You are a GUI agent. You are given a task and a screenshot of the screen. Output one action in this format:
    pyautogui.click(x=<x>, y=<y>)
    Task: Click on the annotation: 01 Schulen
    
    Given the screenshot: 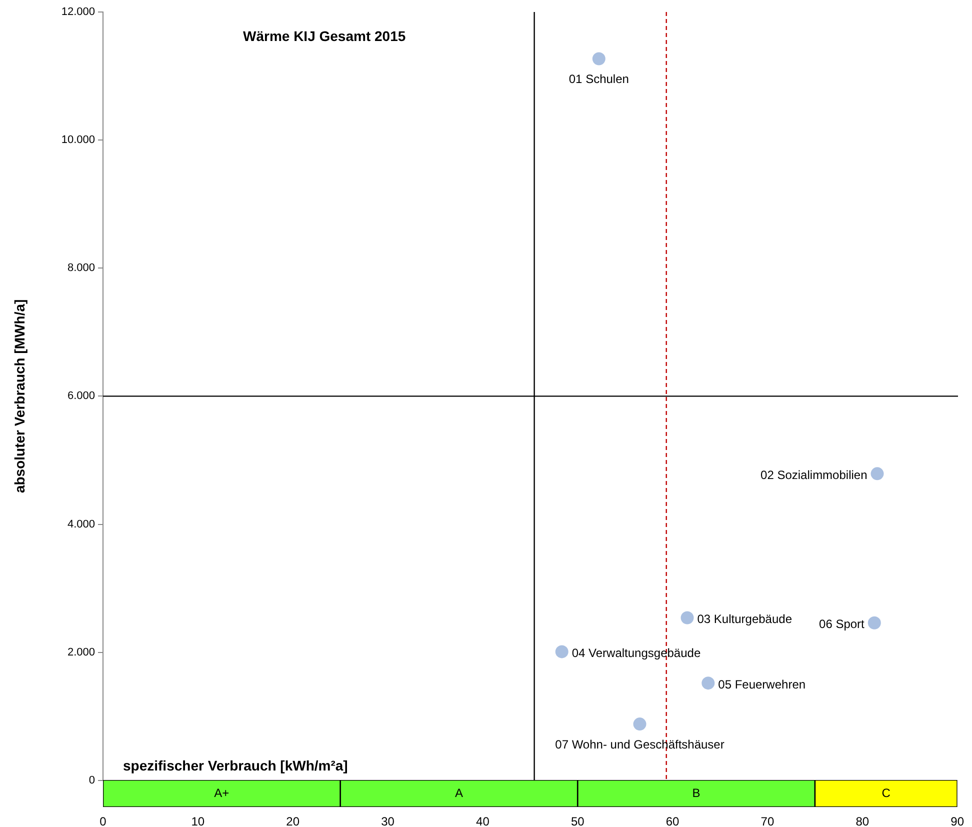 What is the action you would take?
    pyautogui.click(x=598, y=79)
    